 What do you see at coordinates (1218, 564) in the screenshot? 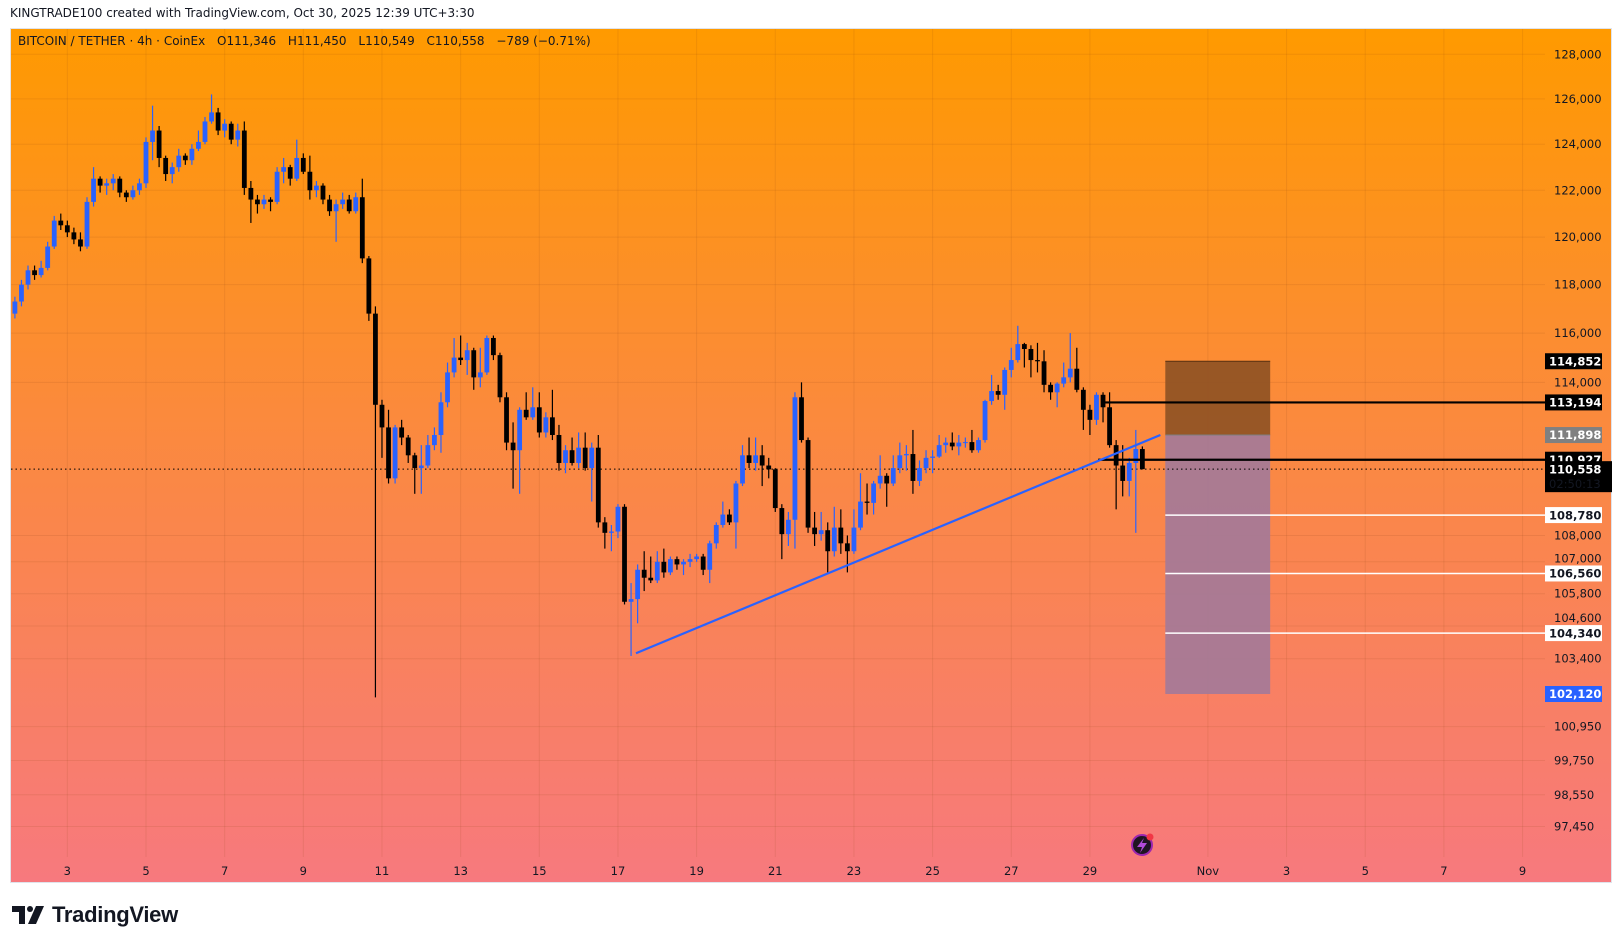
I see `short-position-target-zone` at bounding box center [1218, 564].